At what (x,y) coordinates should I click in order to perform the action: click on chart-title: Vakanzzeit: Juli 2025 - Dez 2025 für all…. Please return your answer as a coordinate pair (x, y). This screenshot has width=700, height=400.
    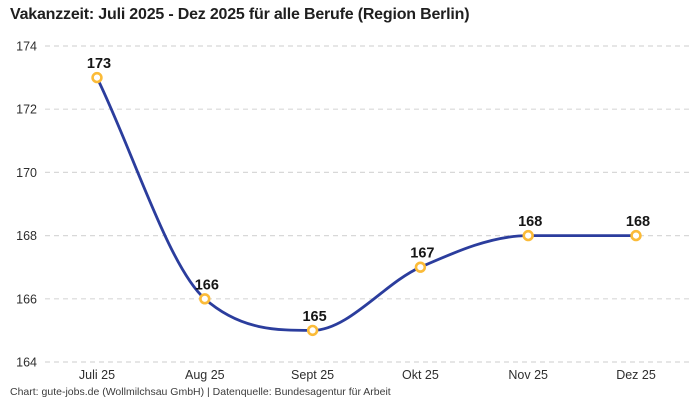
    Looking at the image, I should click on (240, 14).